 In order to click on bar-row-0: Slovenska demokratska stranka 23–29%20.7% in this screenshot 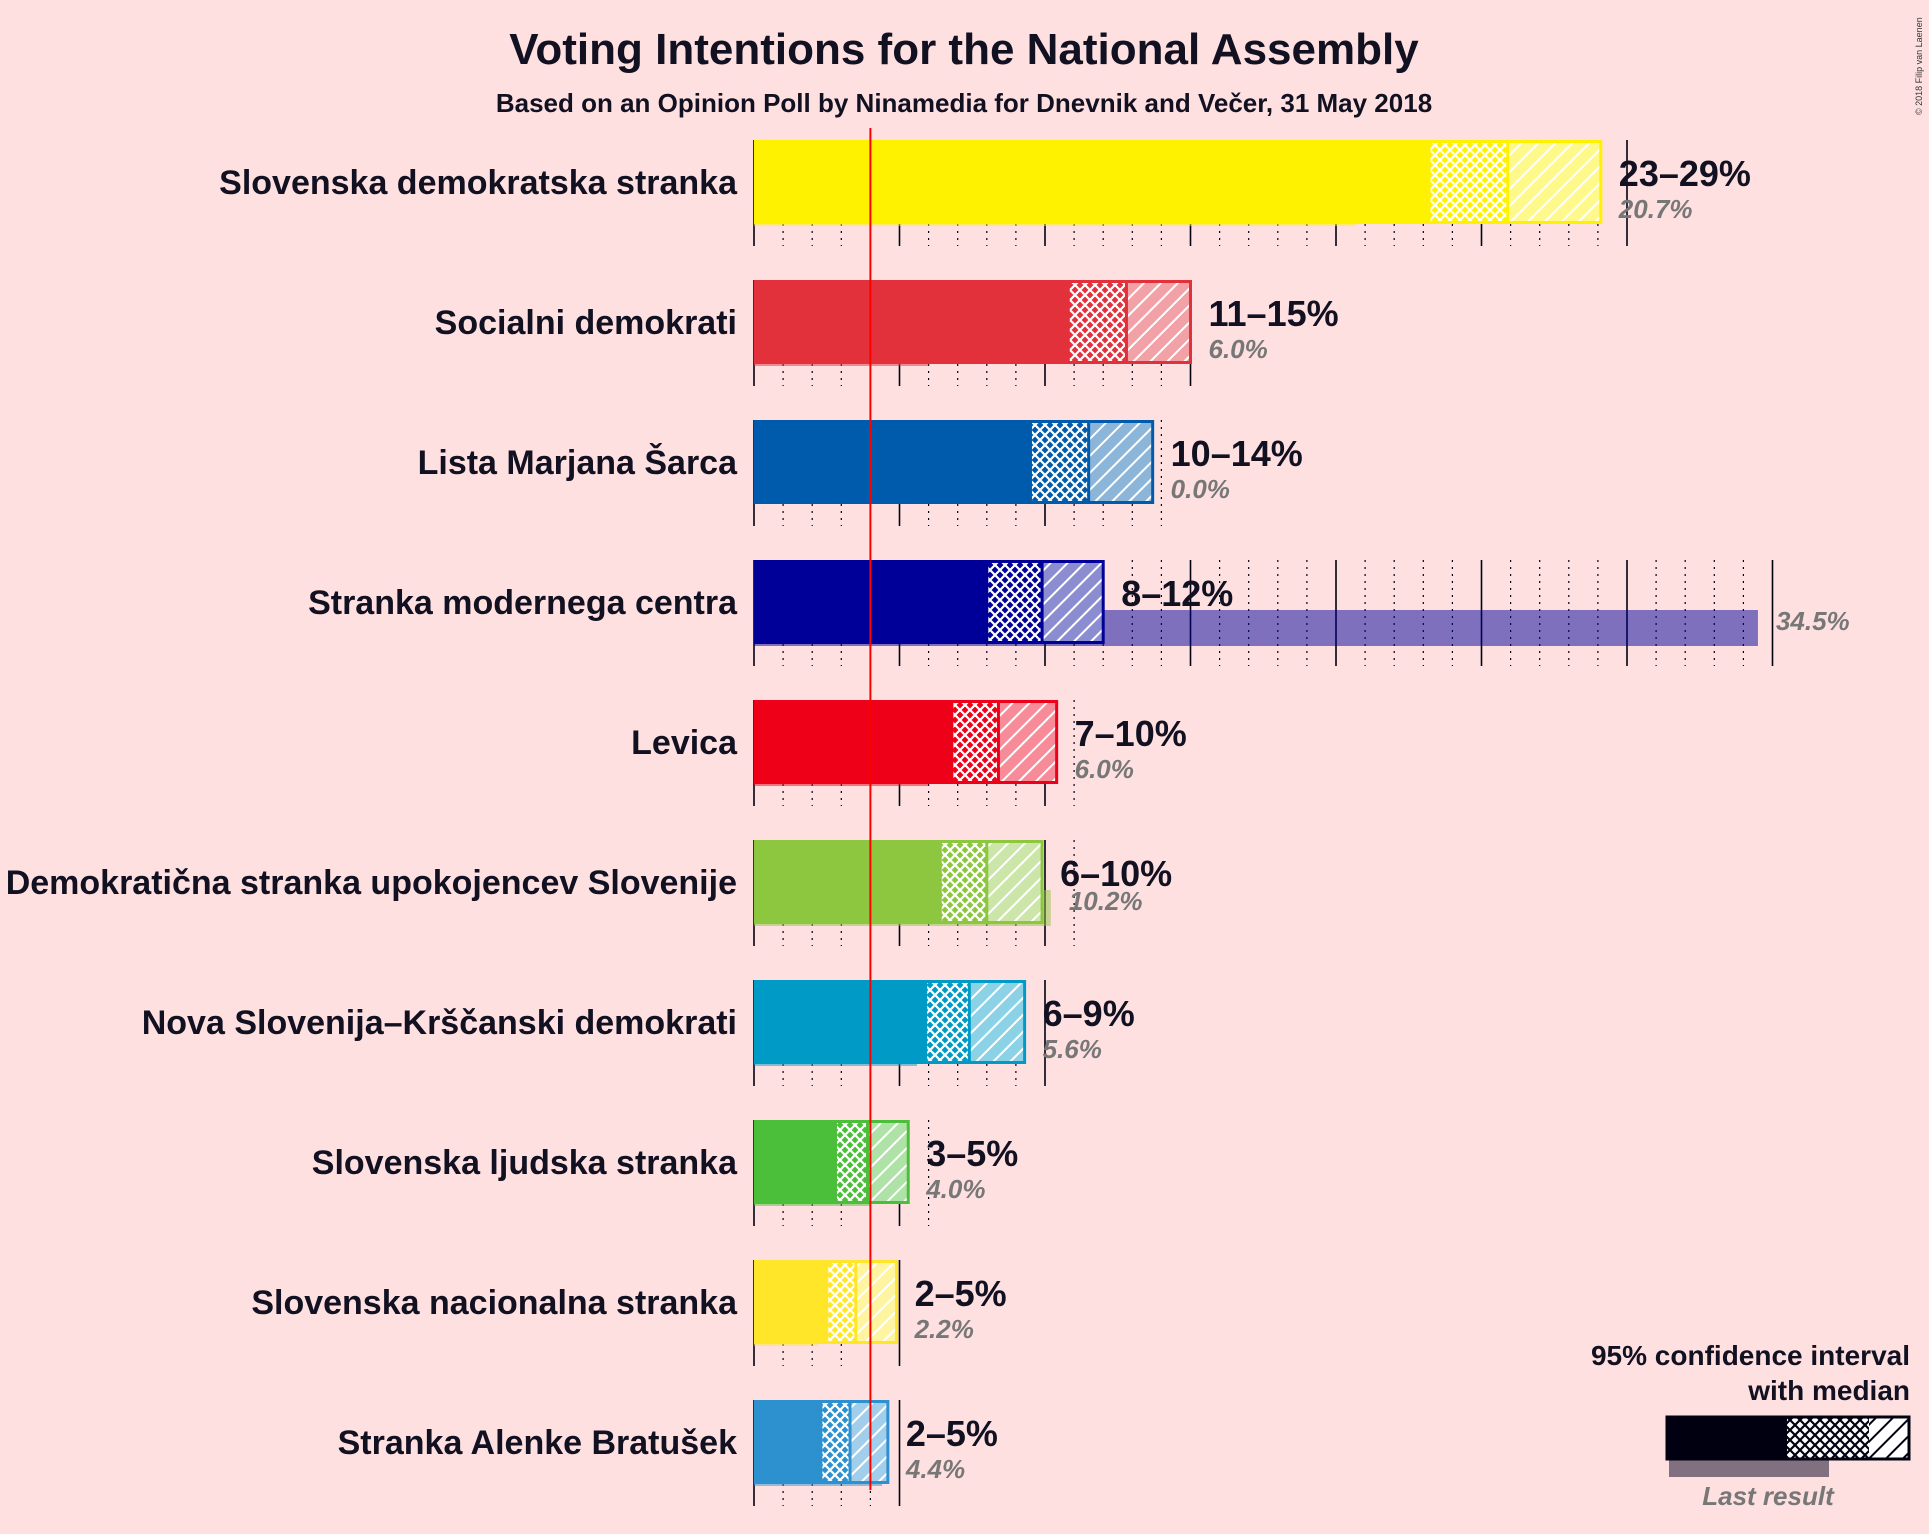, I will do `click(985, 193)`.